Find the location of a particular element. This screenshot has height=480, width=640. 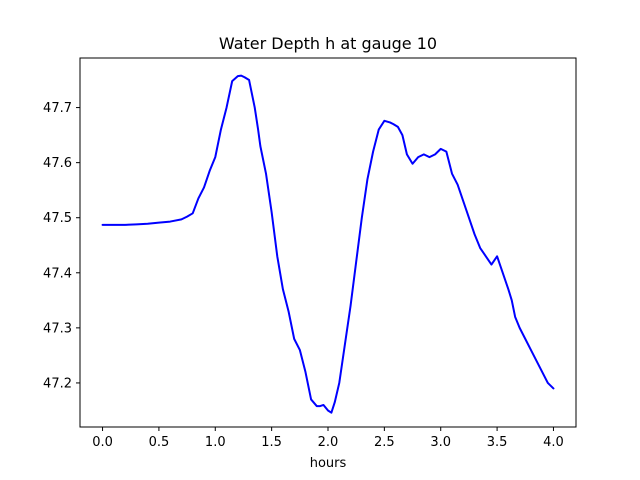

chart-title: Water Depth h at gauge 10 is located at coordinates (328, 43).